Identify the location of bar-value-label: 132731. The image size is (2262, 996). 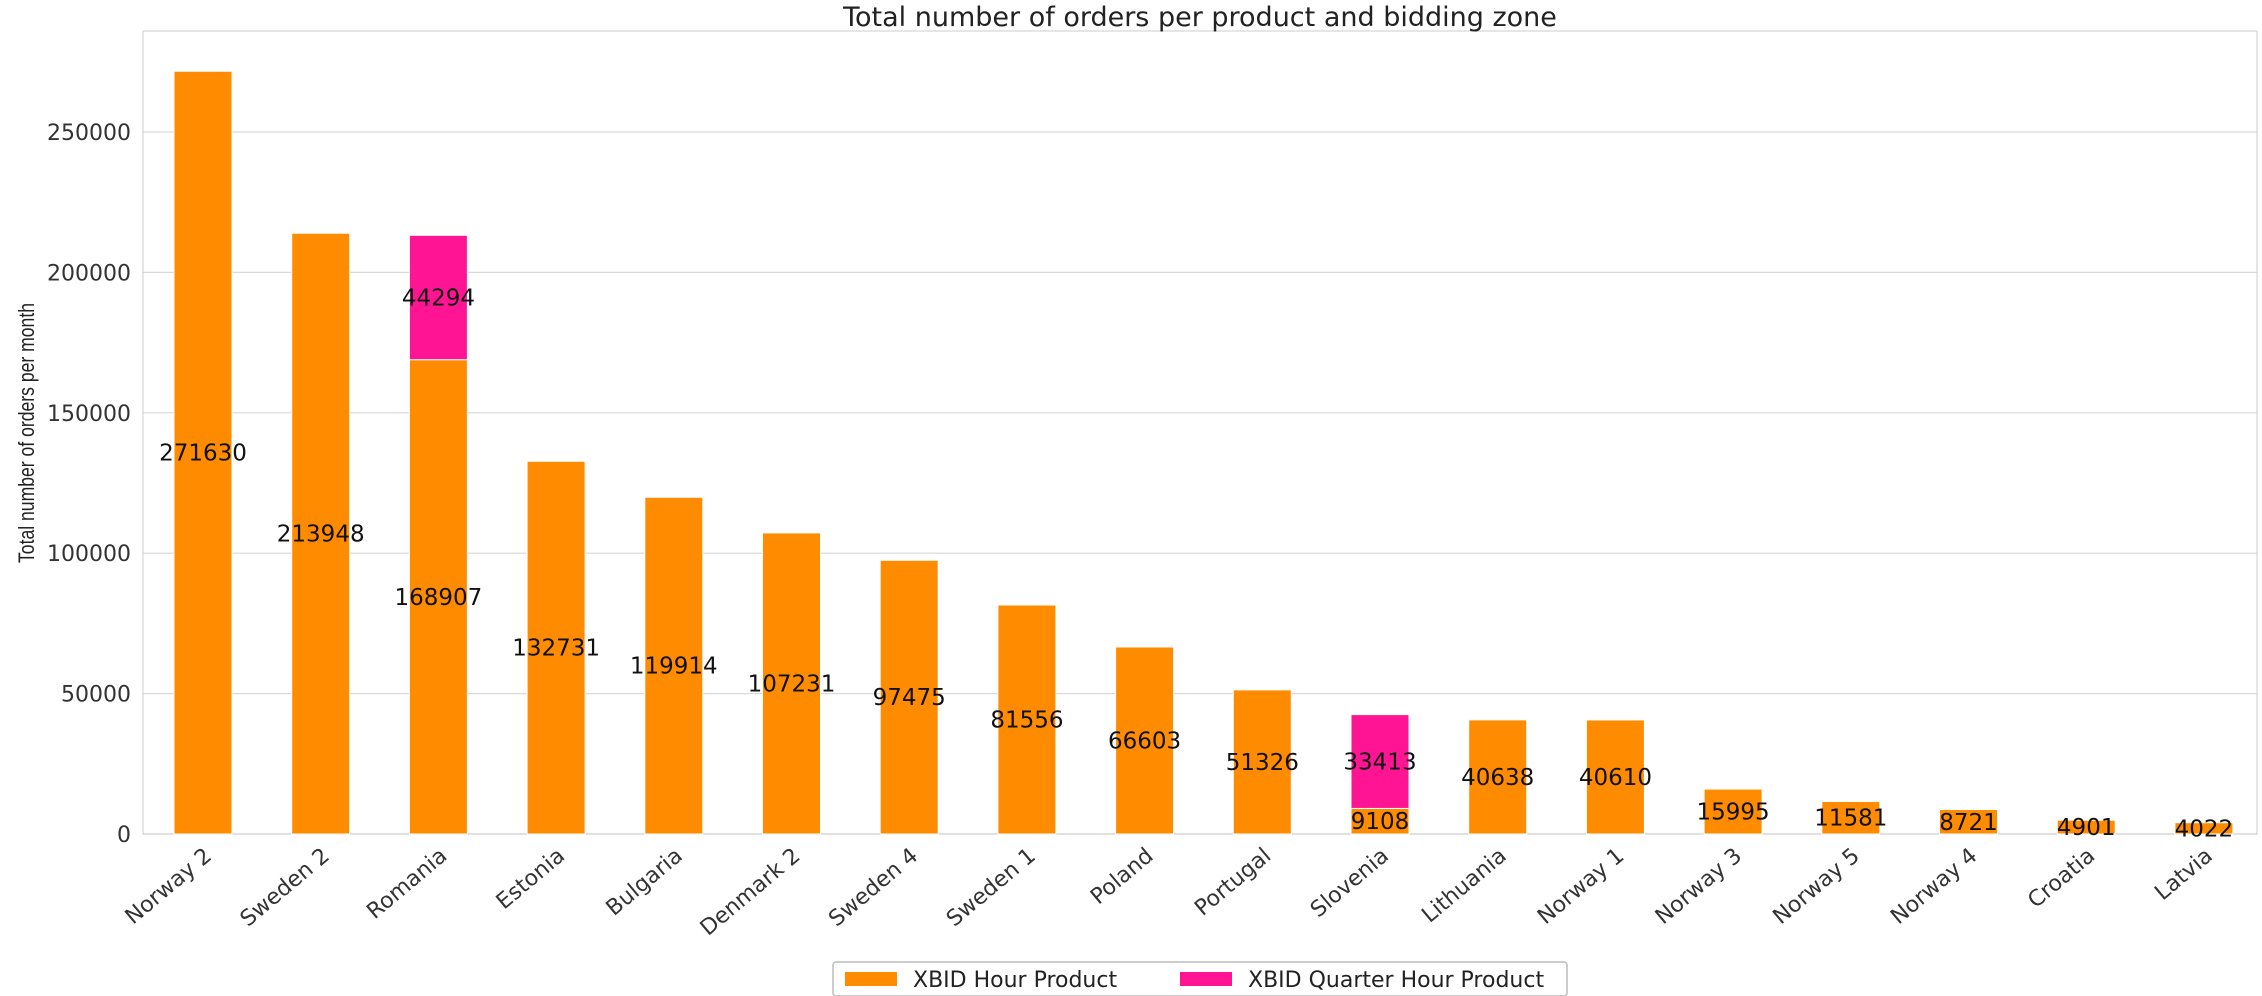
(556, 649).